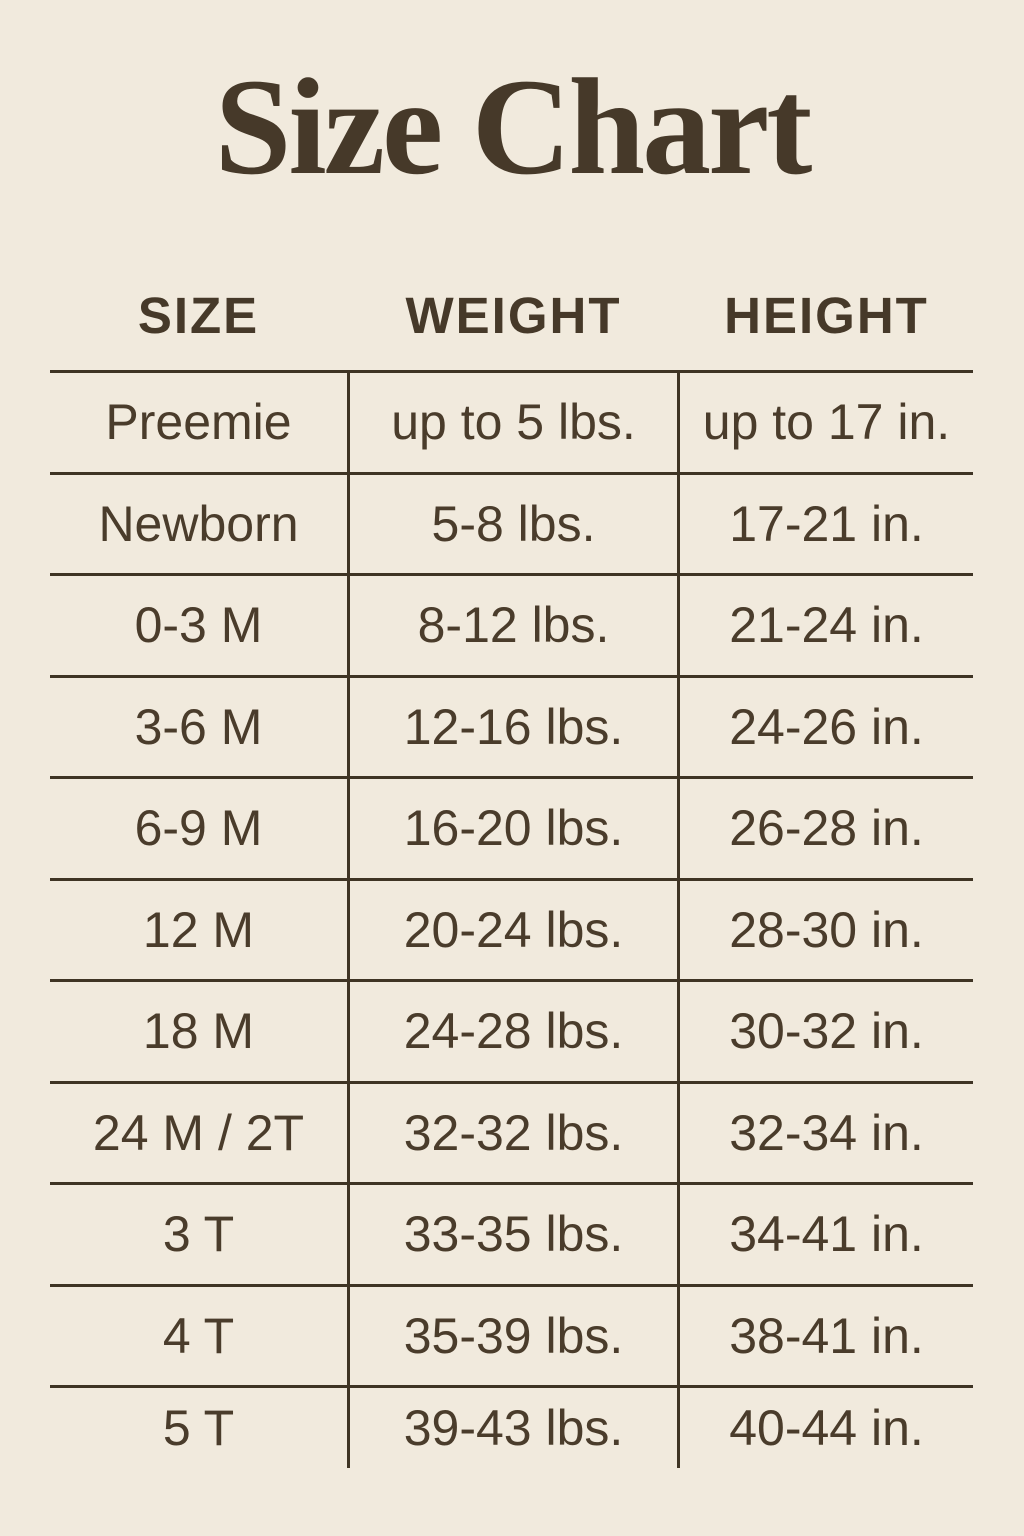 The height and width of the screenshot is (1536, 1024). Describe the element at coordinates (198, 523) in the screenshot. I see `cell-size: Newborn` at that location.